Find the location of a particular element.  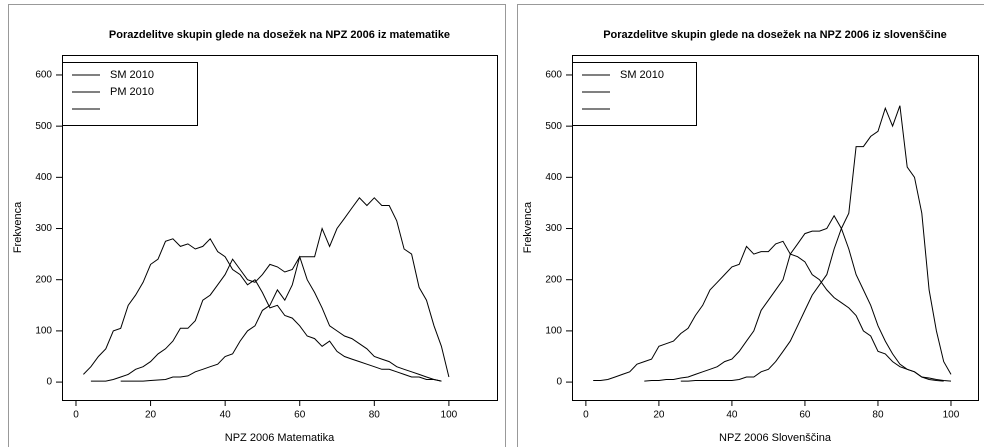

x-axis-label: NPZ 2006 Matematika is located at coordinates (280, 438).